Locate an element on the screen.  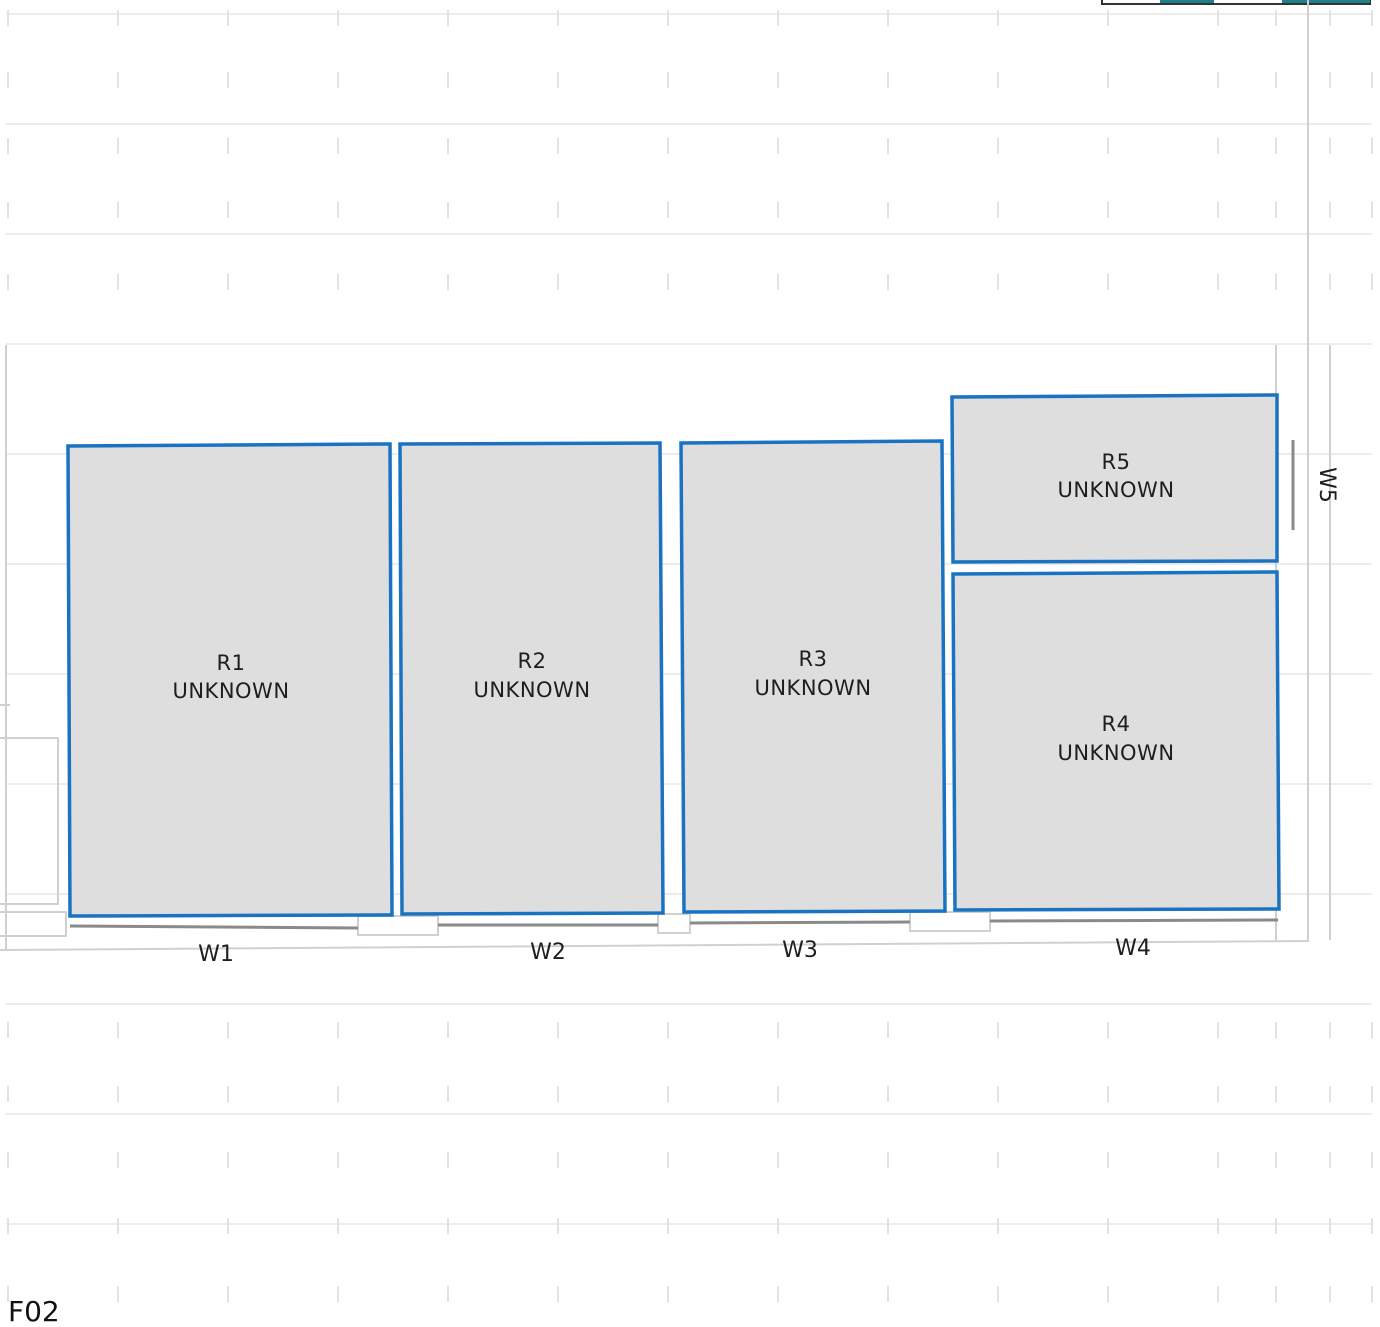
room-id-label: R1 is located at coordinates (231, 663).